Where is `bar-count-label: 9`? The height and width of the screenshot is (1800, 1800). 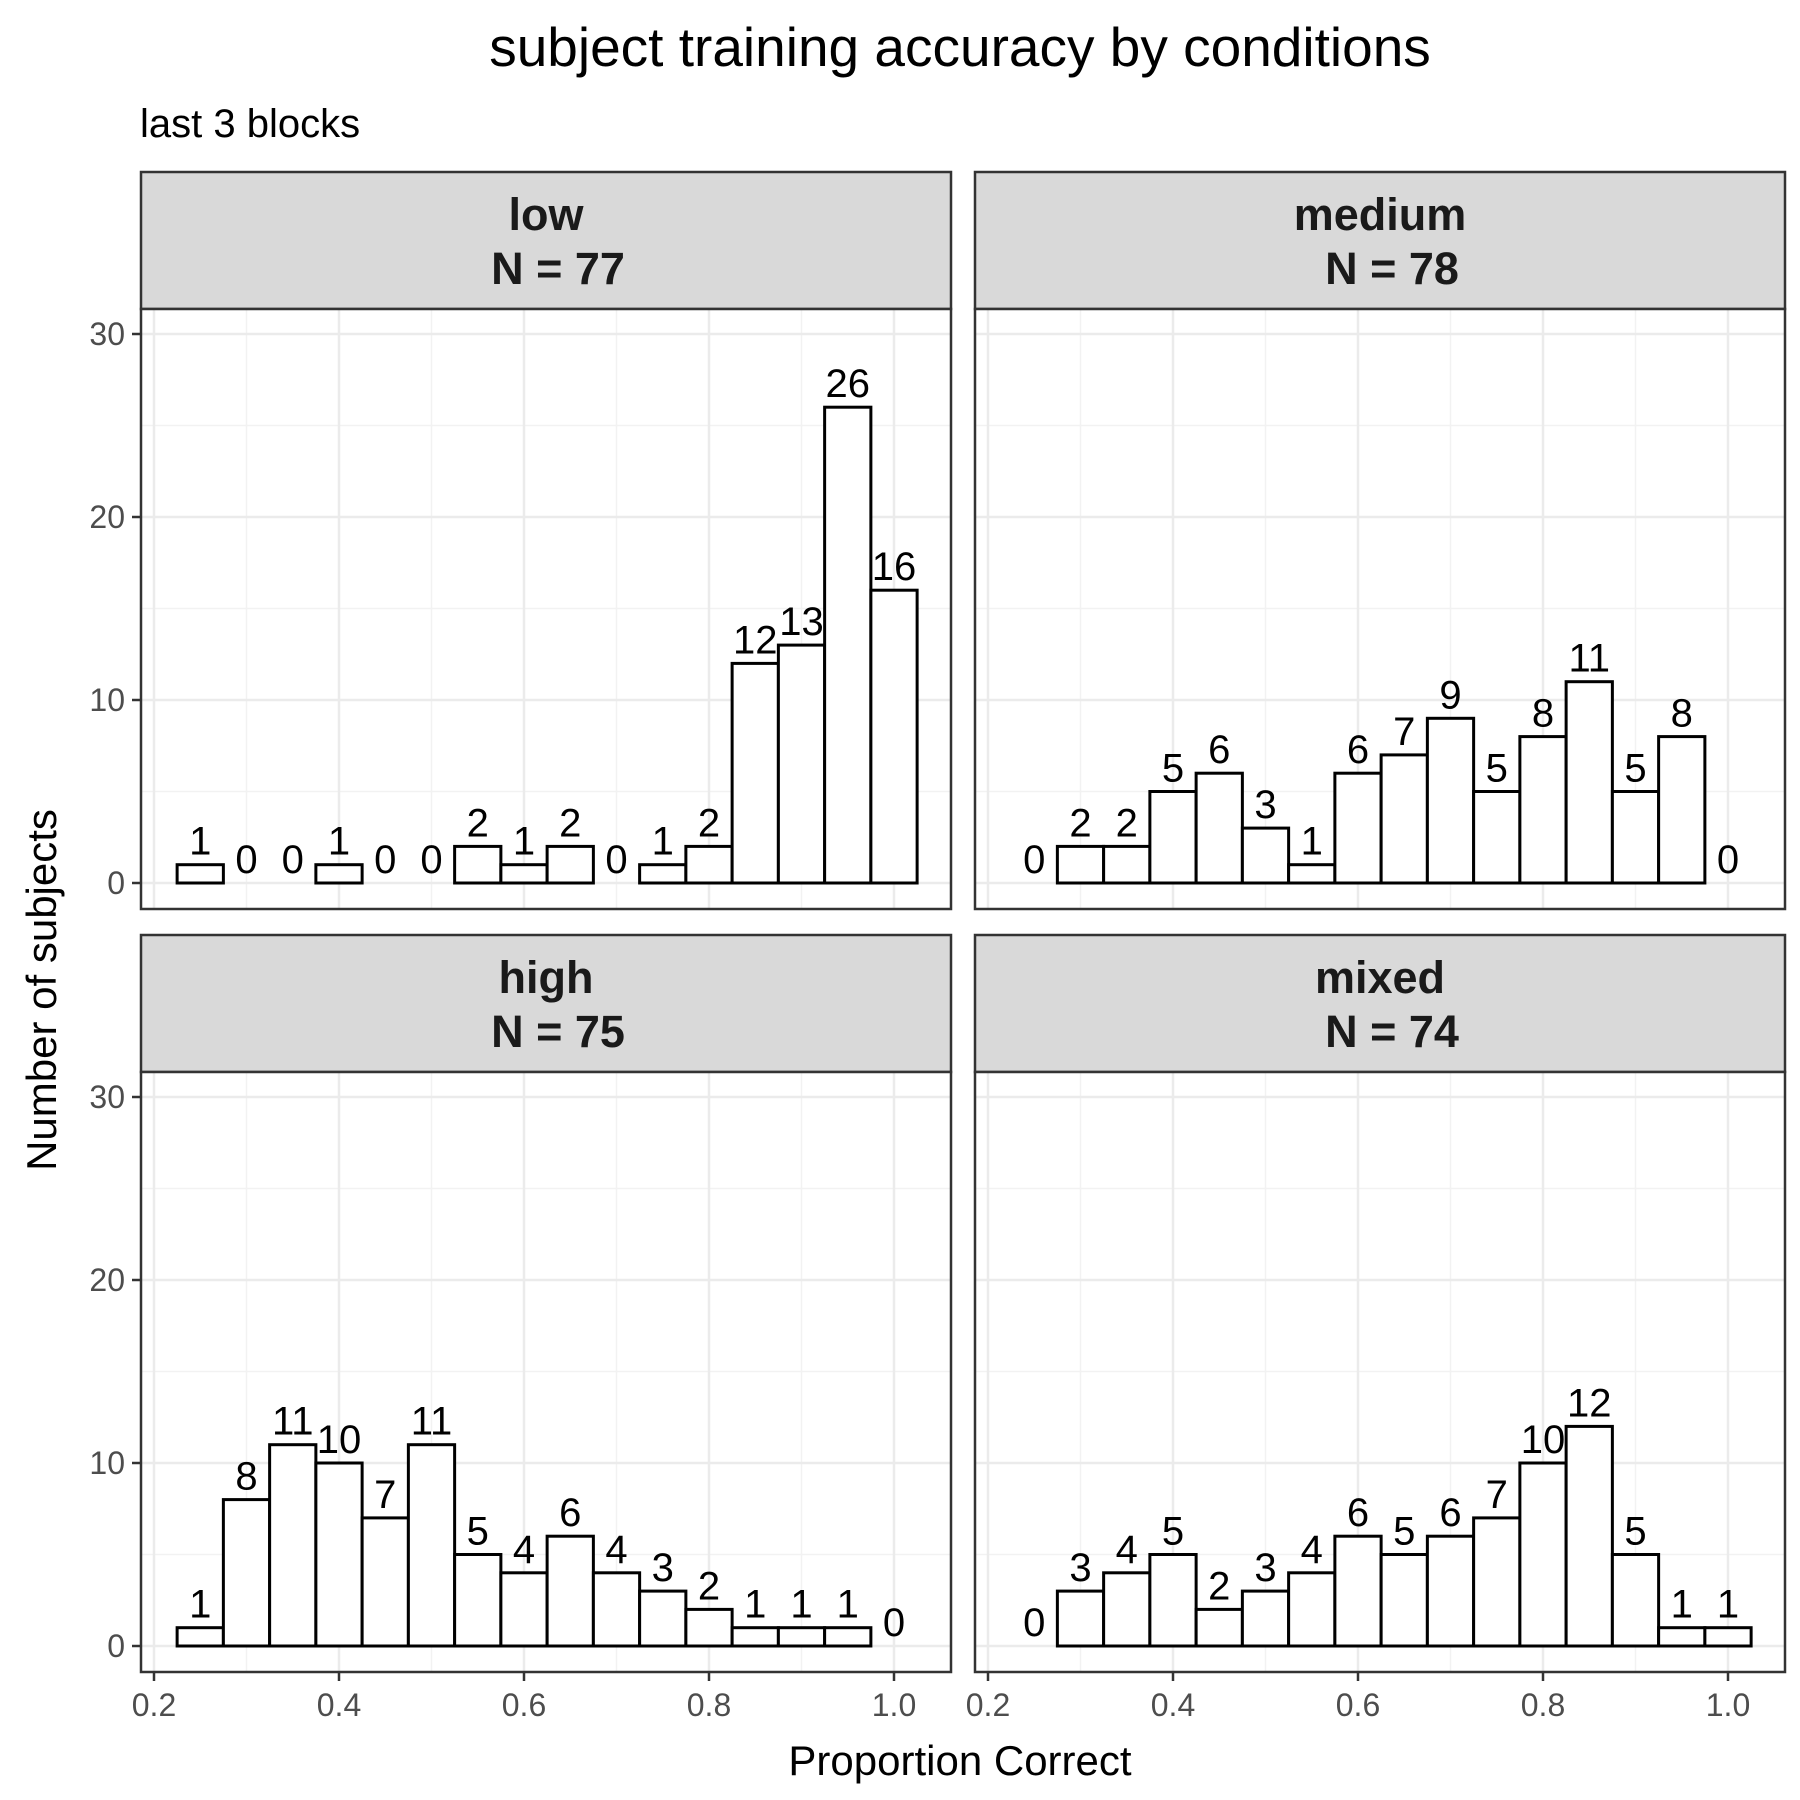 bar-count-label: 9 is located at coordinates (1450, 695).